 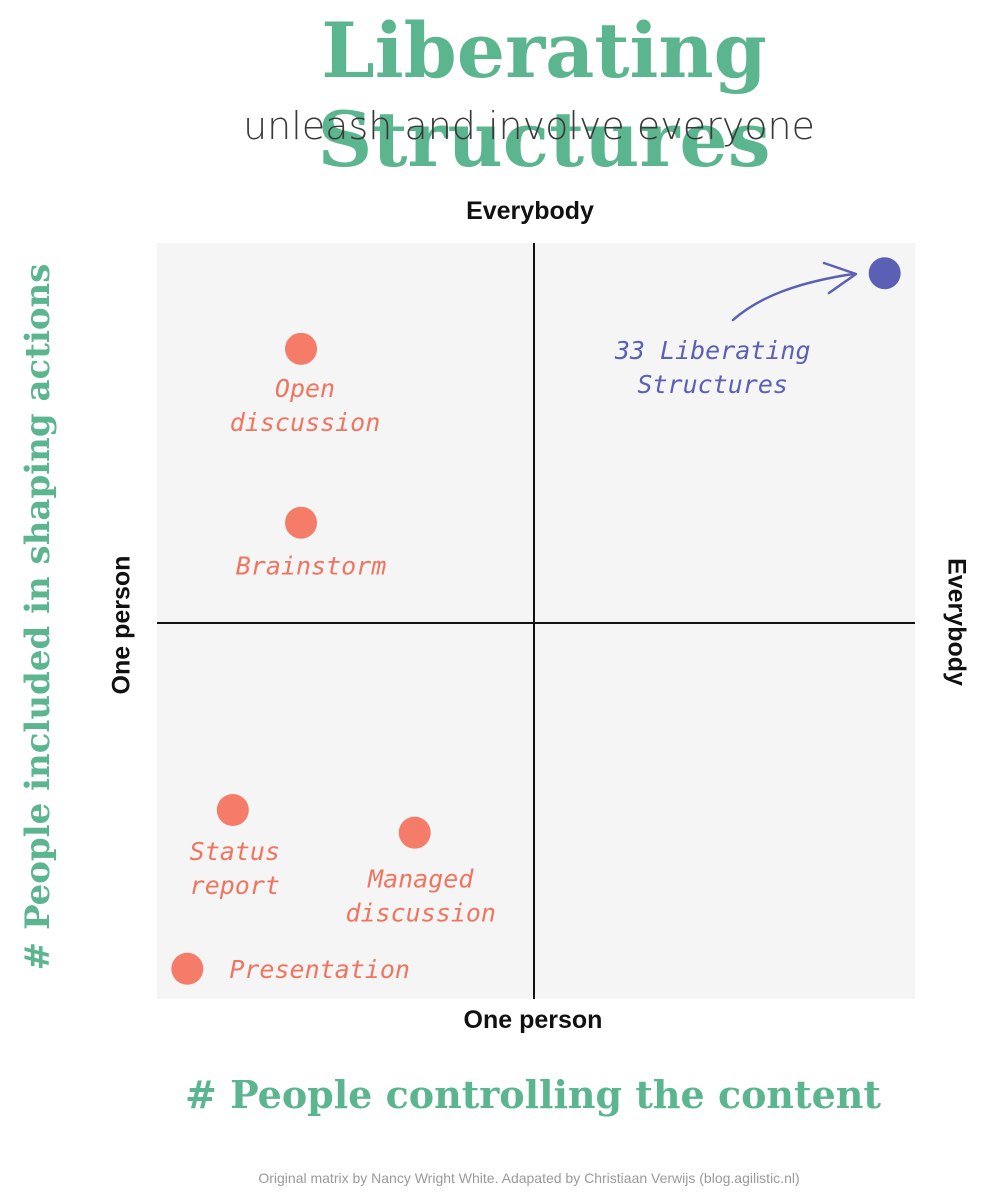 I want to click on point-brainstorm, so click(x=301, y=522).